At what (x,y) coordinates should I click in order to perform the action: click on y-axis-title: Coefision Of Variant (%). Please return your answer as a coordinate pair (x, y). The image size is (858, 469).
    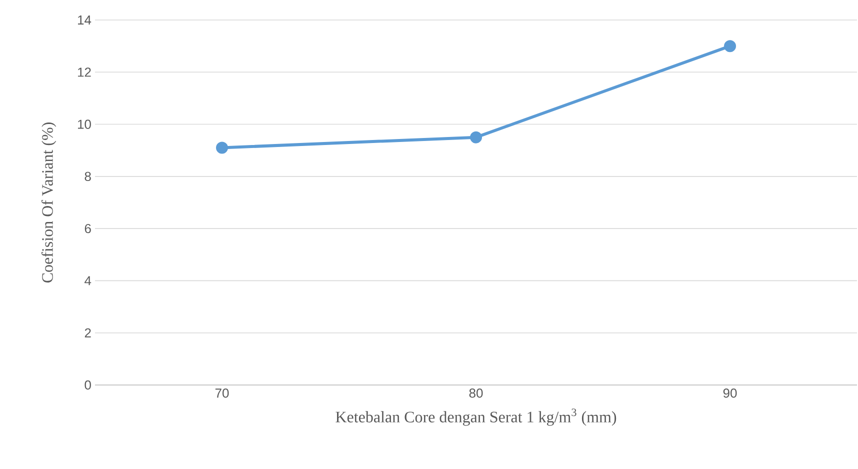
    Looking at the image, I should click on (48, 202).